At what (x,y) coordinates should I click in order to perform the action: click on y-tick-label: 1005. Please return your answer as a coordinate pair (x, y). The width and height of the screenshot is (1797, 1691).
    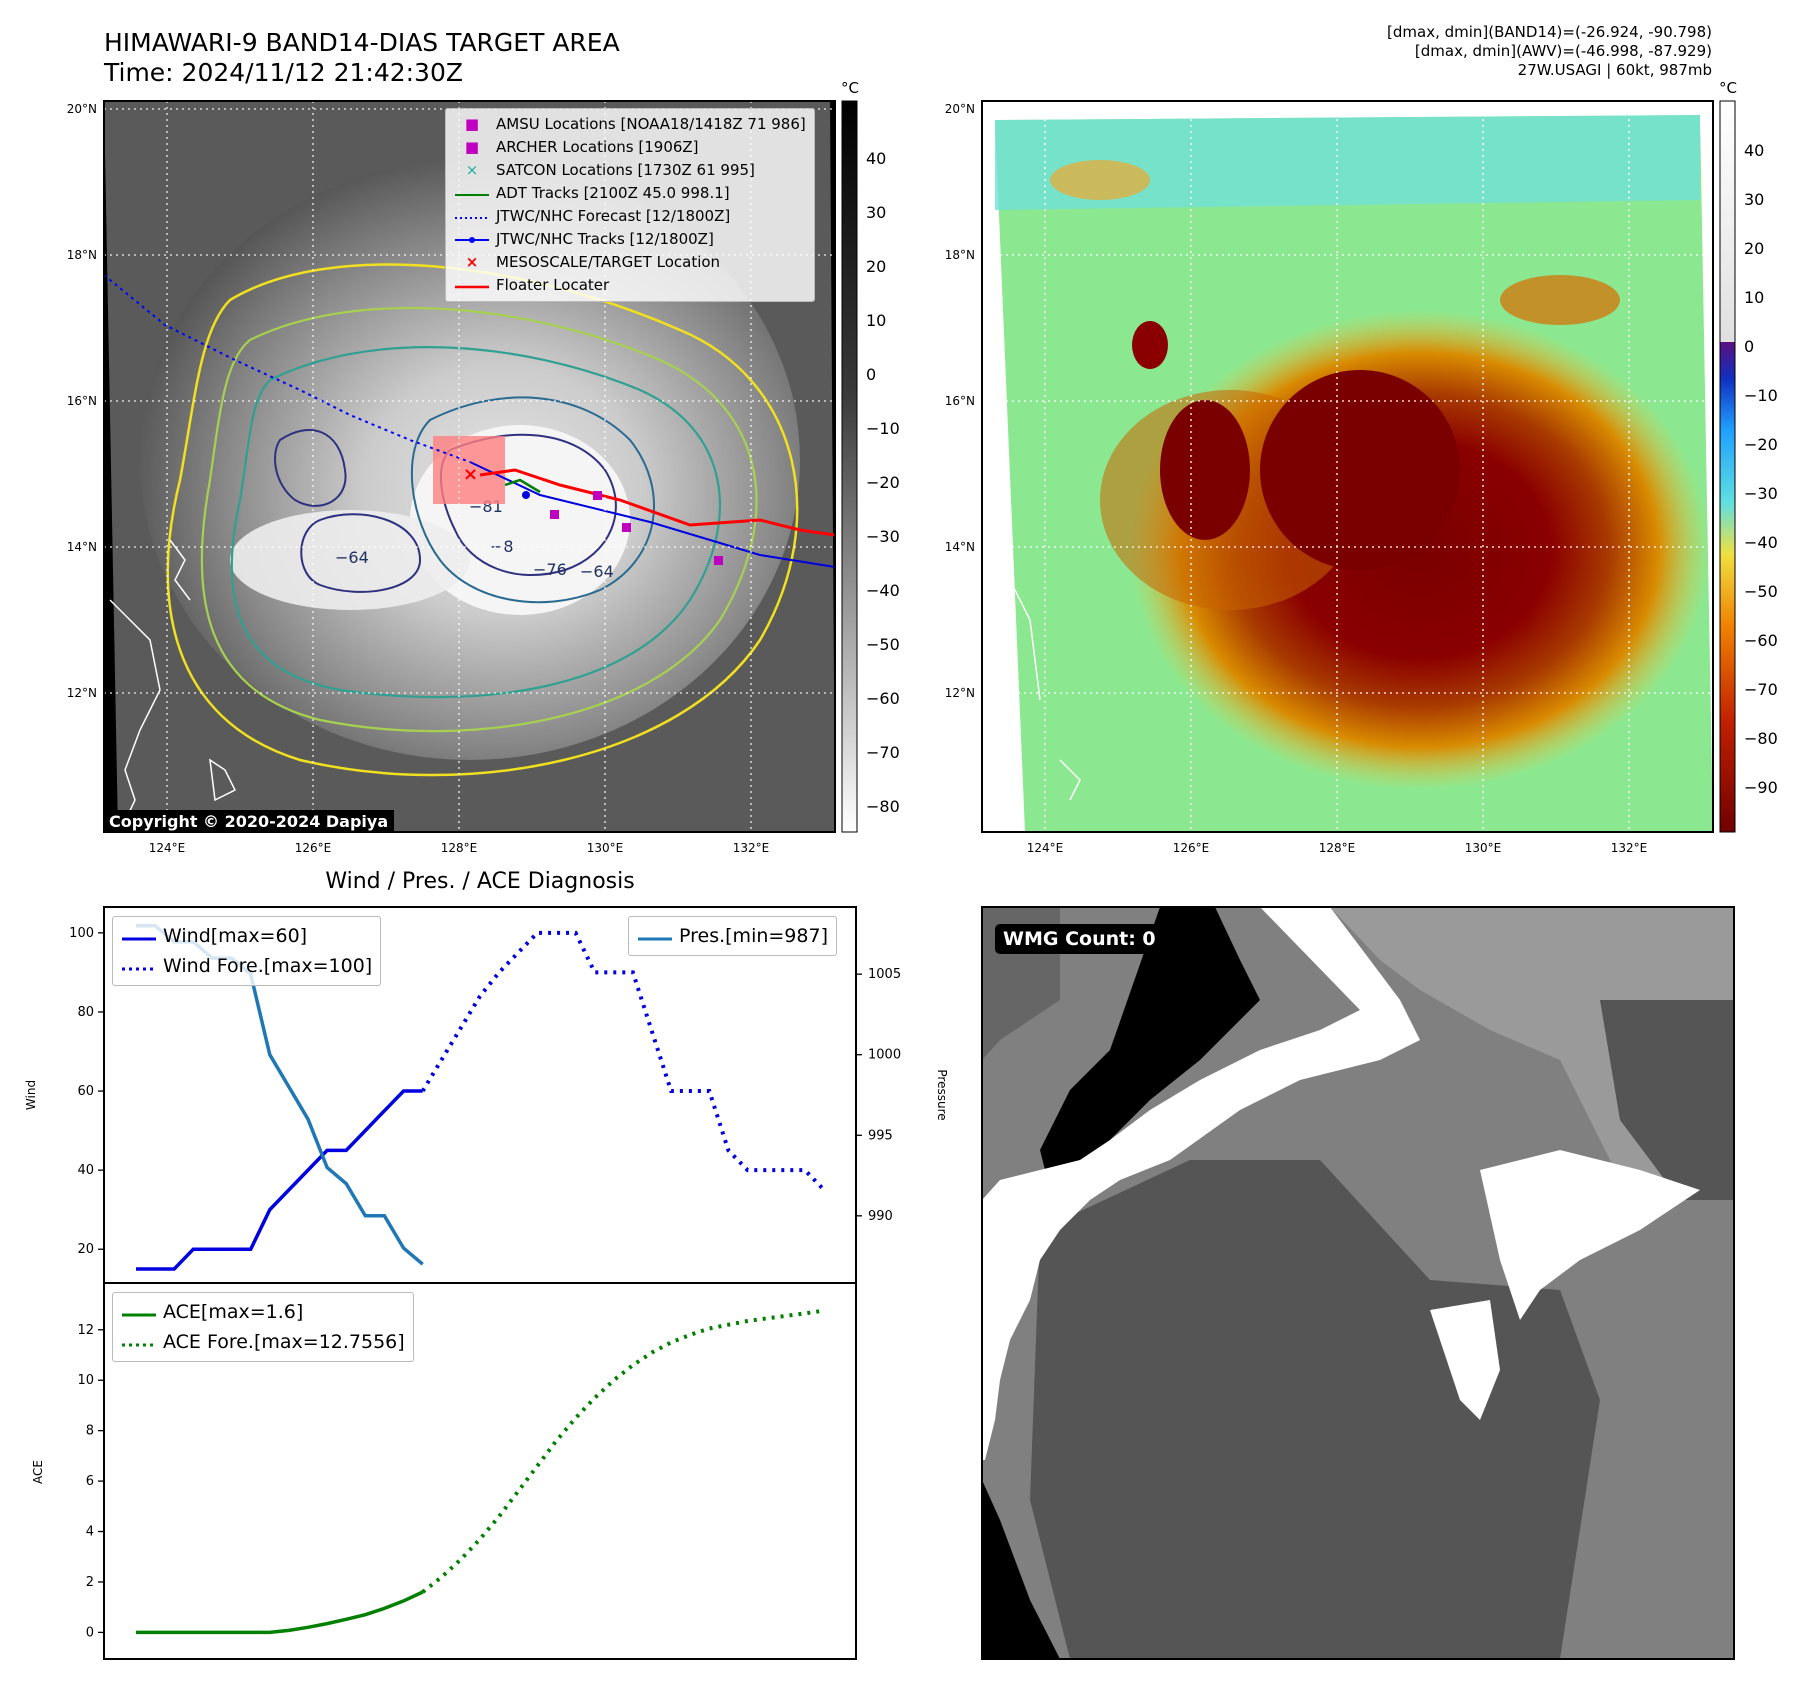
    Looking at the image, I should click on (884, 974).